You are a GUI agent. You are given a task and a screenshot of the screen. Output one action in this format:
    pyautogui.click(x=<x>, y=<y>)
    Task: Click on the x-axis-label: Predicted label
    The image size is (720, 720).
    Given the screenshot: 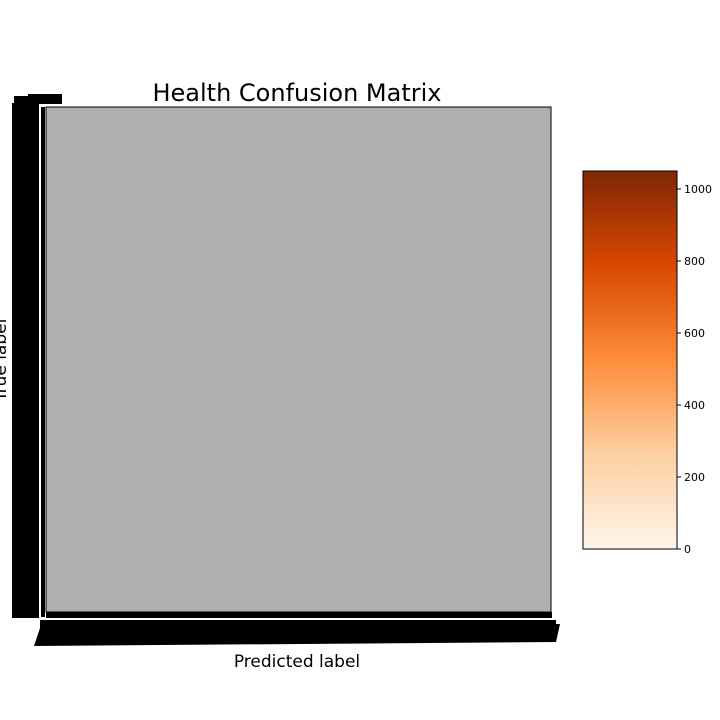 What is the action you would take?
    pyautogui.click(x=297, y=662)
    